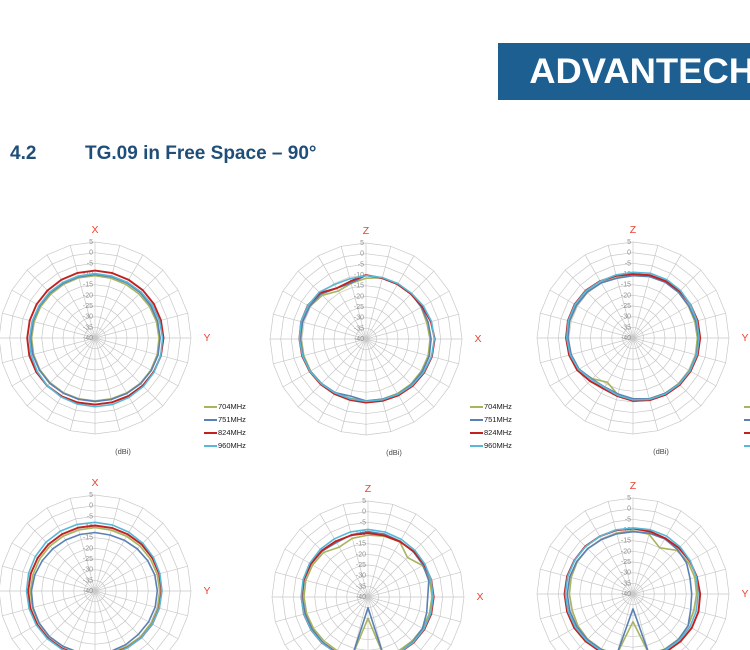 This screenshot has height=650, width=750. What do you see at coordinates (232, 445) in the screenshot?
I see `legend-label: 960MHz` at bounding box center [232, 445].